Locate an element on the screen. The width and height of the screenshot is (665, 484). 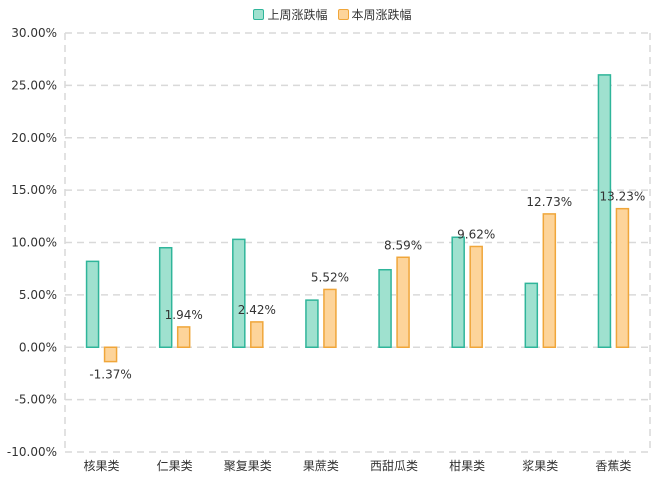
y-tick-label: -10.00% is located at coordinates (32, 452).